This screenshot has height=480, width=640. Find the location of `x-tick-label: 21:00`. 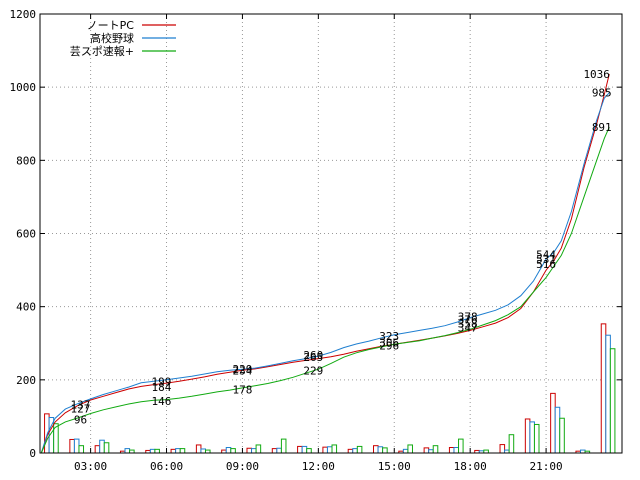

x-tick-label: 21:00 is located at coordinates (546, 466).